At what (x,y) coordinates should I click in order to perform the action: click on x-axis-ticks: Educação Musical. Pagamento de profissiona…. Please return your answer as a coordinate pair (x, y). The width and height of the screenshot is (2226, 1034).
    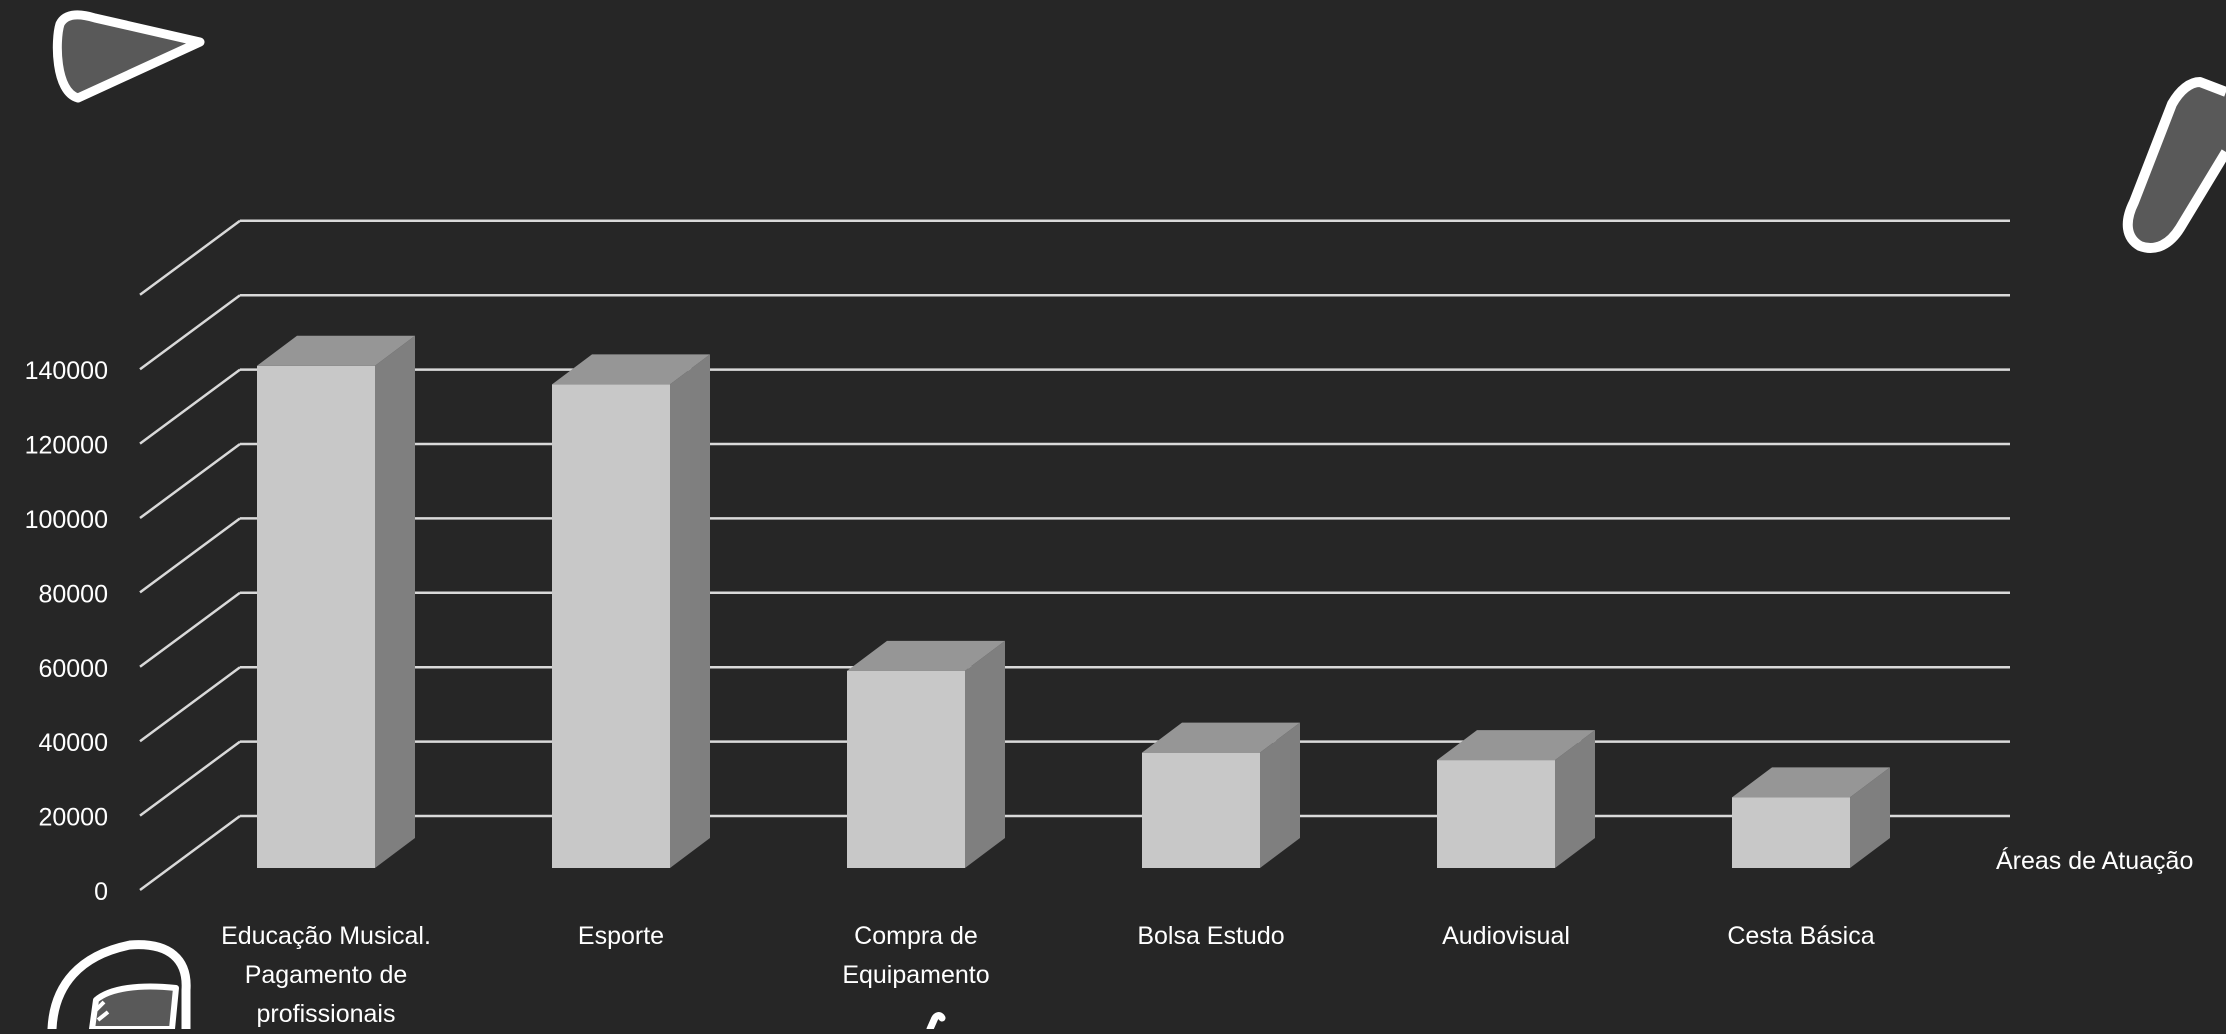
    Looking at the image, I should click on (1048, 975).